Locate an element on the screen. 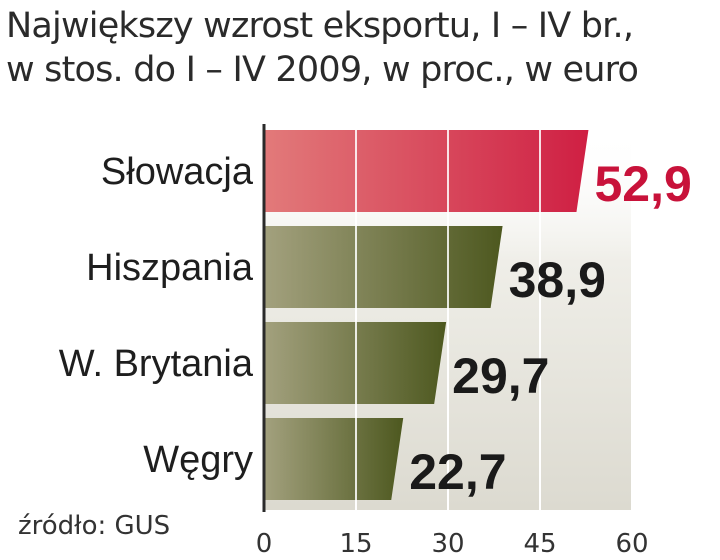 The height and width of the screenshot is (560, 720). category-label-2: W. Brytania is located at coordinates (156, 364).